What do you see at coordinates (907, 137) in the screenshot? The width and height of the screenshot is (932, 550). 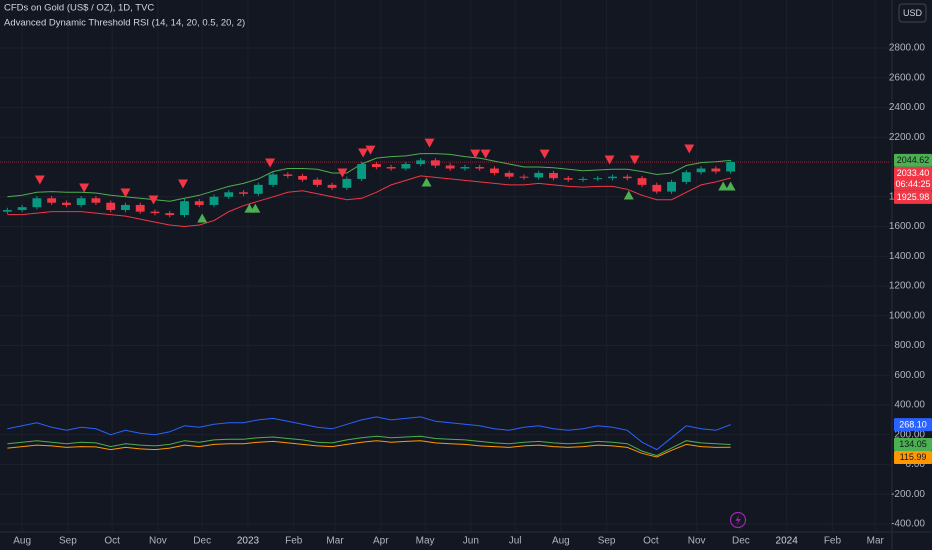 I see `y-tick-label: 2200.00` at bounding box center [907, 137].